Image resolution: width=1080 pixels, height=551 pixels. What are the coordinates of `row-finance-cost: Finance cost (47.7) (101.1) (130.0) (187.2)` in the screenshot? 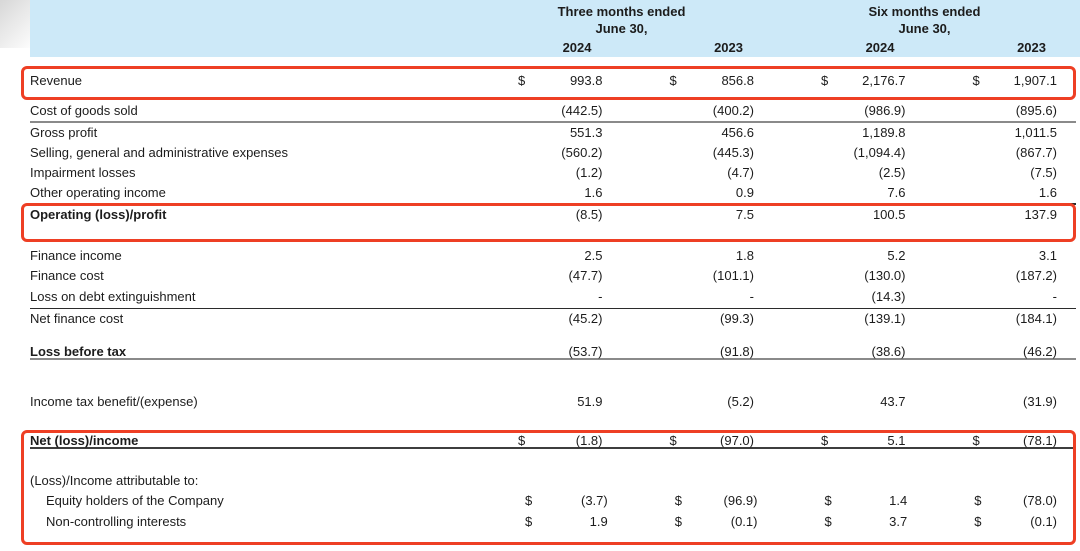 It's located at (553, 278).